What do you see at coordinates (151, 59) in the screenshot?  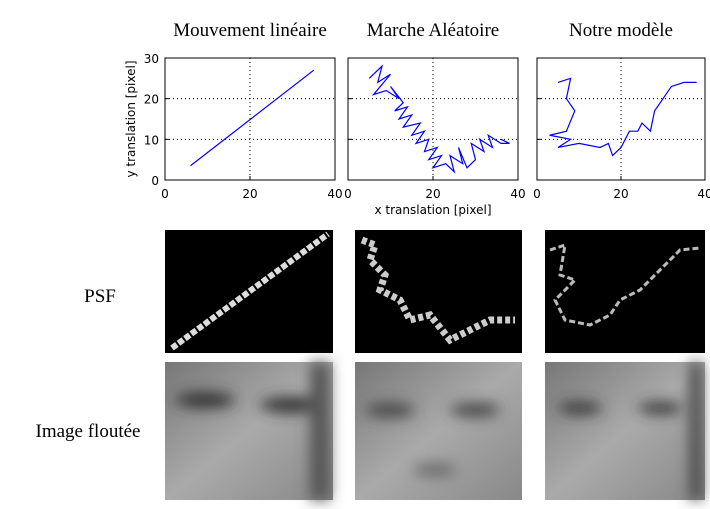 I see `y-tick-label: 30` at bounding box center [151, 59].